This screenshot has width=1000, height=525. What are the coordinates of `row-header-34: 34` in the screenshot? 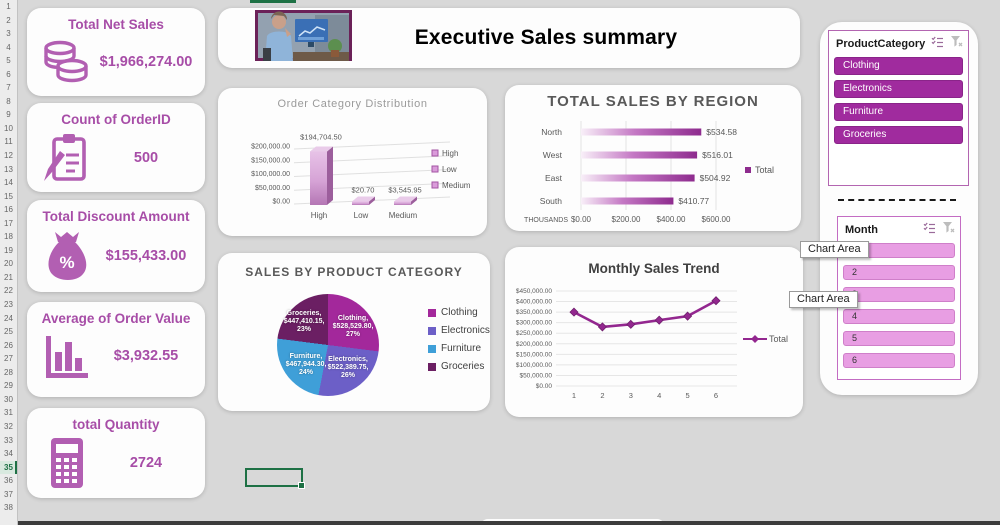 It's located at (8, 454).